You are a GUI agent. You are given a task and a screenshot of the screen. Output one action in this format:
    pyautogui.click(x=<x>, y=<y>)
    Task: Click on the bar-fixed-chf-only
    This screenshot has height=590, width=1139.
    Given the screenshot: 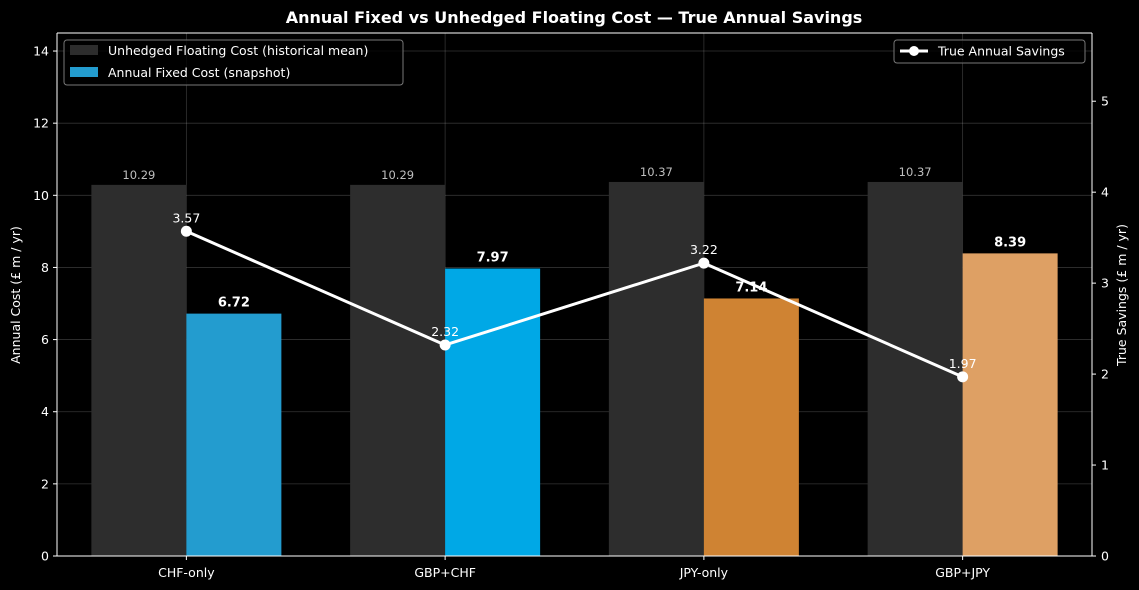 What is the action you would take?
    pyautogui.click(x=234, y=434)
    